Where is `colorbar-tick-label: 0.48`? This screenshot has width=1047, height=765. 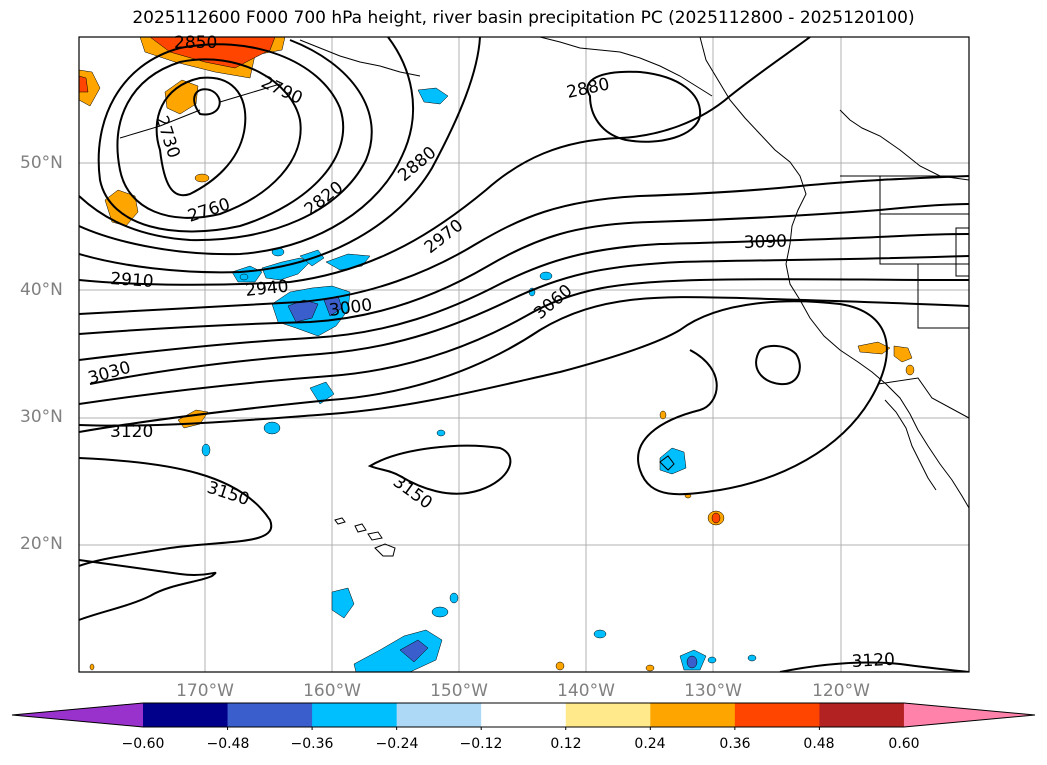
colorbar-tick-label: 0.48 is located at coordinates (819, 744).